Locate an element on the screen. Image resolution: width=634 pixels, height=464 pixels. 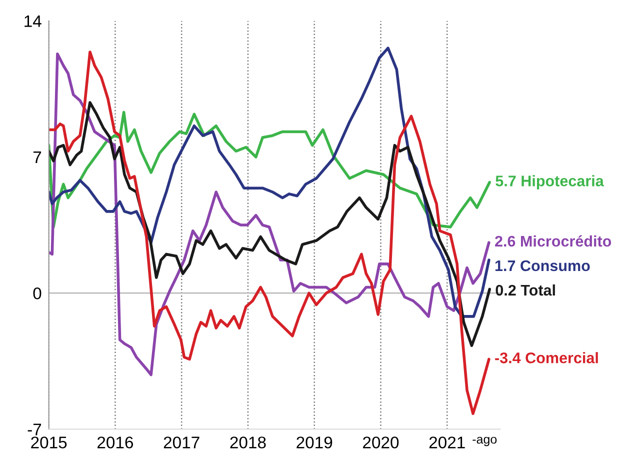
x-tick-label: 2020 is located at coordinates (381, 442).